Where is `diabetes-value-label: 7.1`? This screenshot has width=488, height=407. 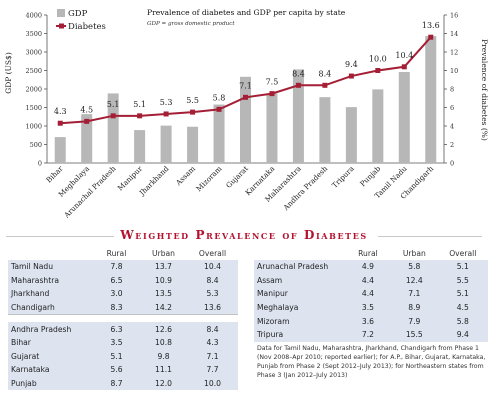 diabetes-value-label: 7.1 is located at coordinates (245, 85).